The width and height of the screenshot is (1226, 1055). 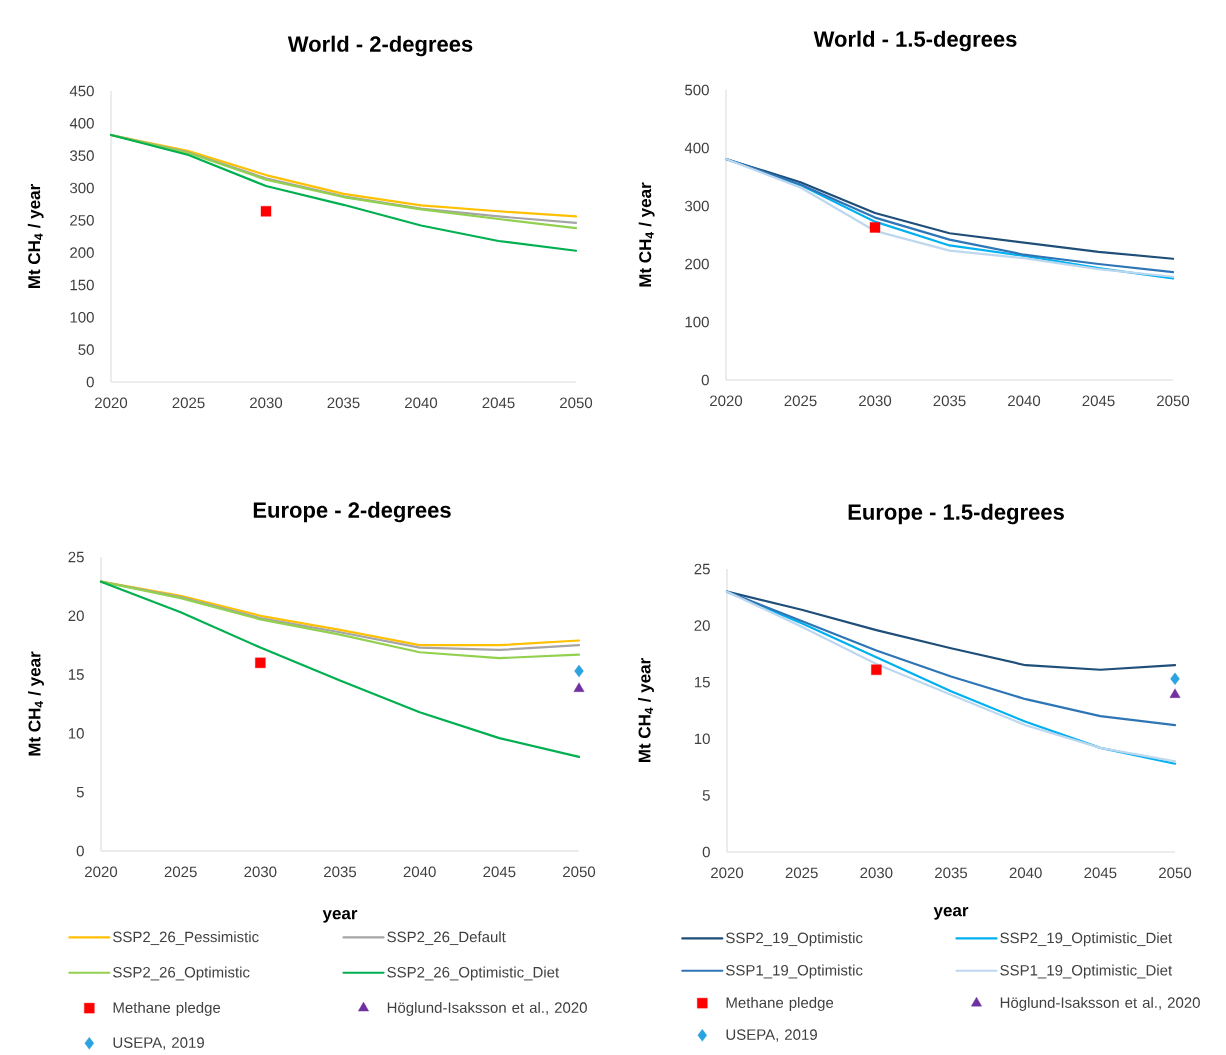 I want to click on y-tick-label: 450, so click(x=81, y=91).